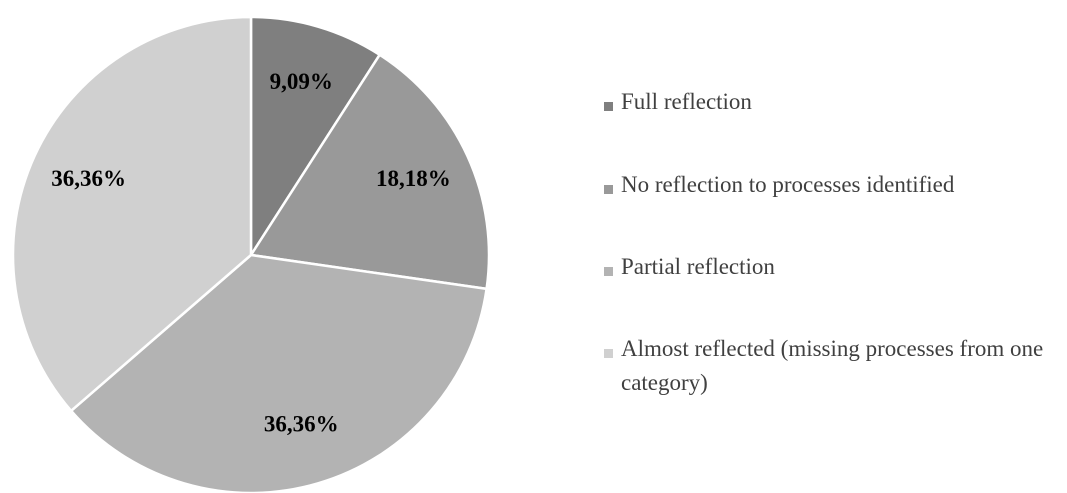 Image resolution: width=1067 pixels, height=493 pixels. What do you see at coordinates (686, 101) in the screenshot?
I see `legend-label: Full reflection` at bounding box center [686, 101].